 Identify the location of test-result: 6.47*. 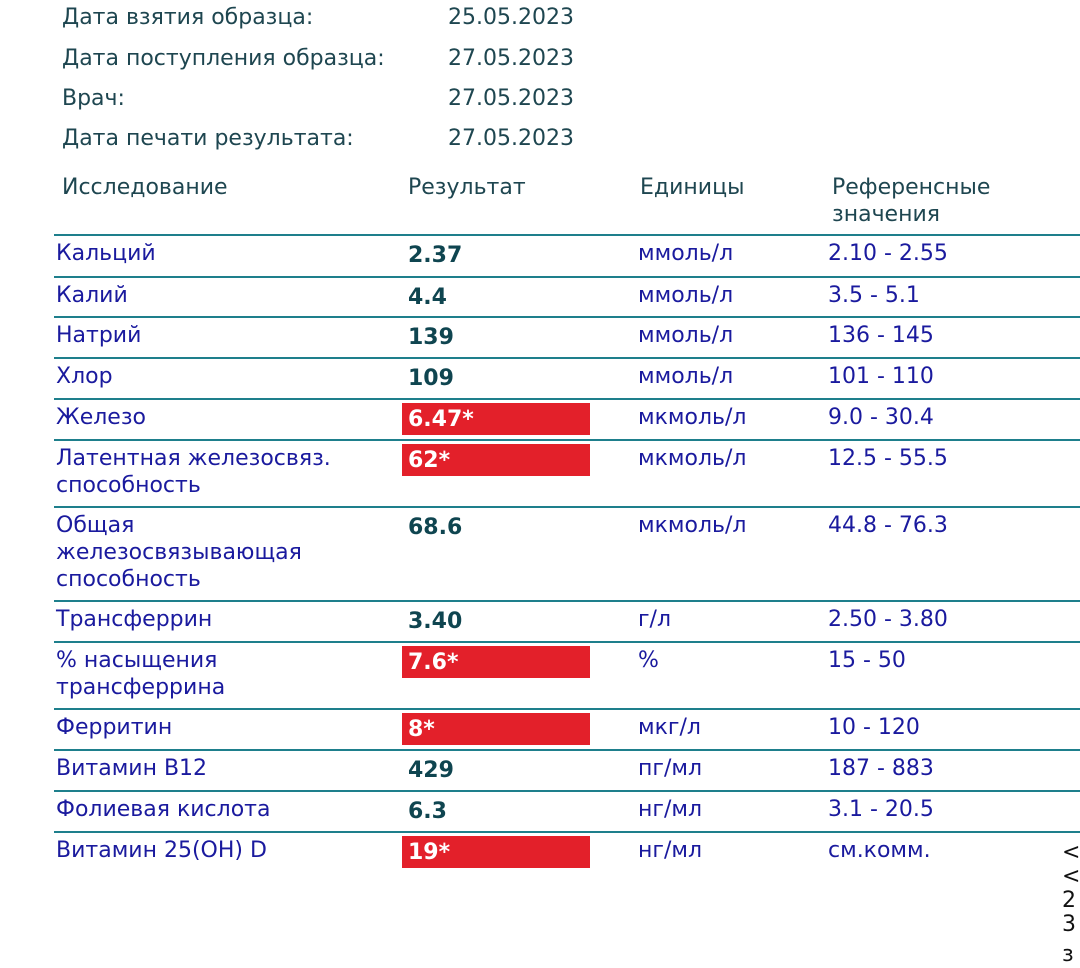
(441, 419).